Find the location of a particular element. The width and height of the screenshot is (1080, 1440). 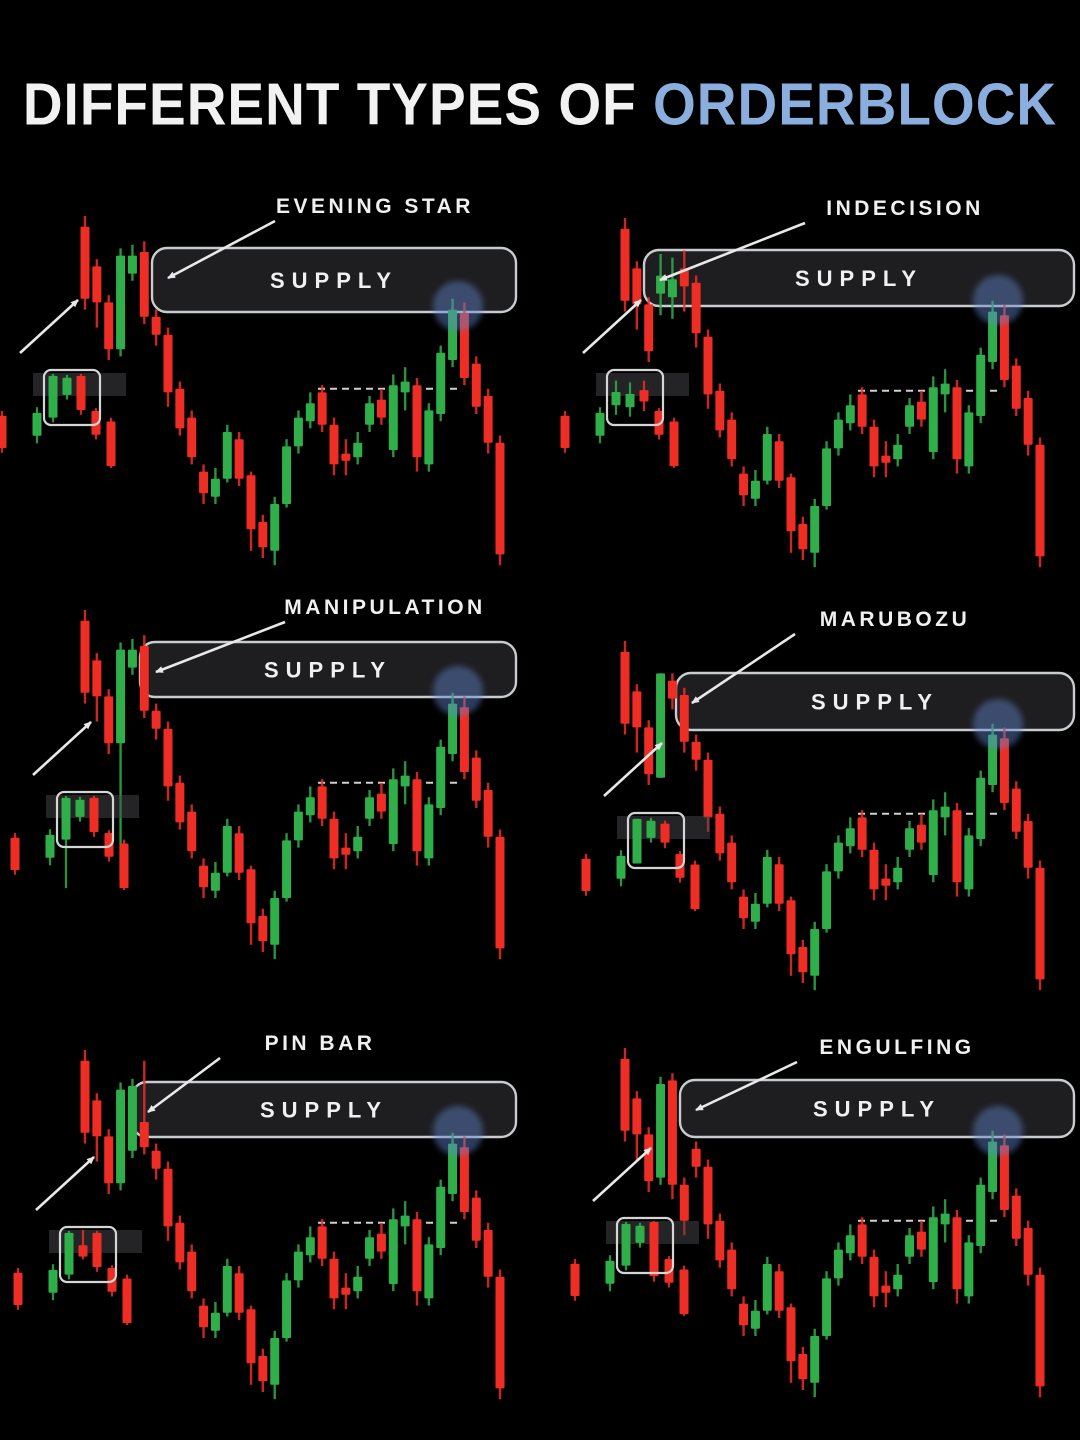

pattern-label: INDECISION is located at coordinates (905, 208).